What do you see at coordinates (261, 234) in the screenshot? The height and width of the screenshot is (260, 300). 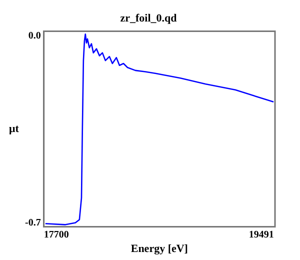 I see `x-tick-label: 19491` at bounding box center [261, 234].